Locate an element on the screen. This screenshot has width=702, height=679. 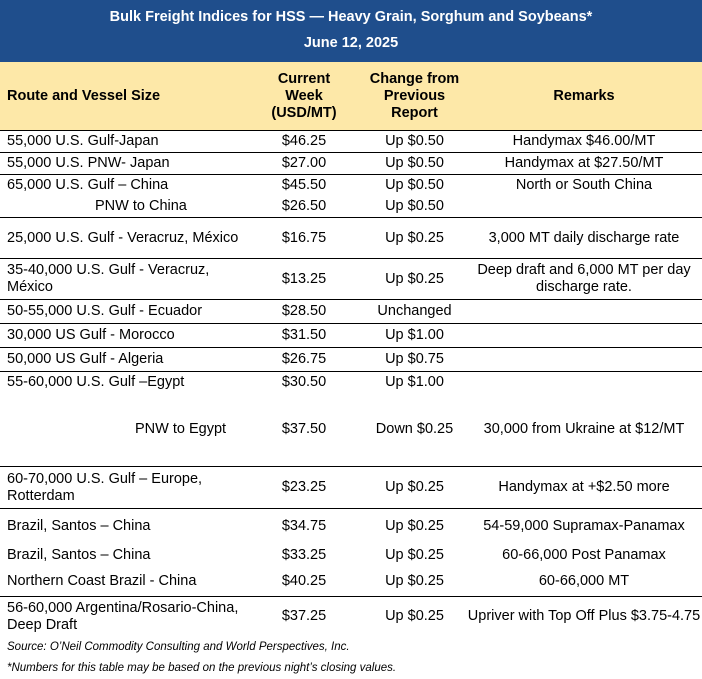
remarks-cell: 60-66,000 Post Panamax is located at coordinates (584, 555).